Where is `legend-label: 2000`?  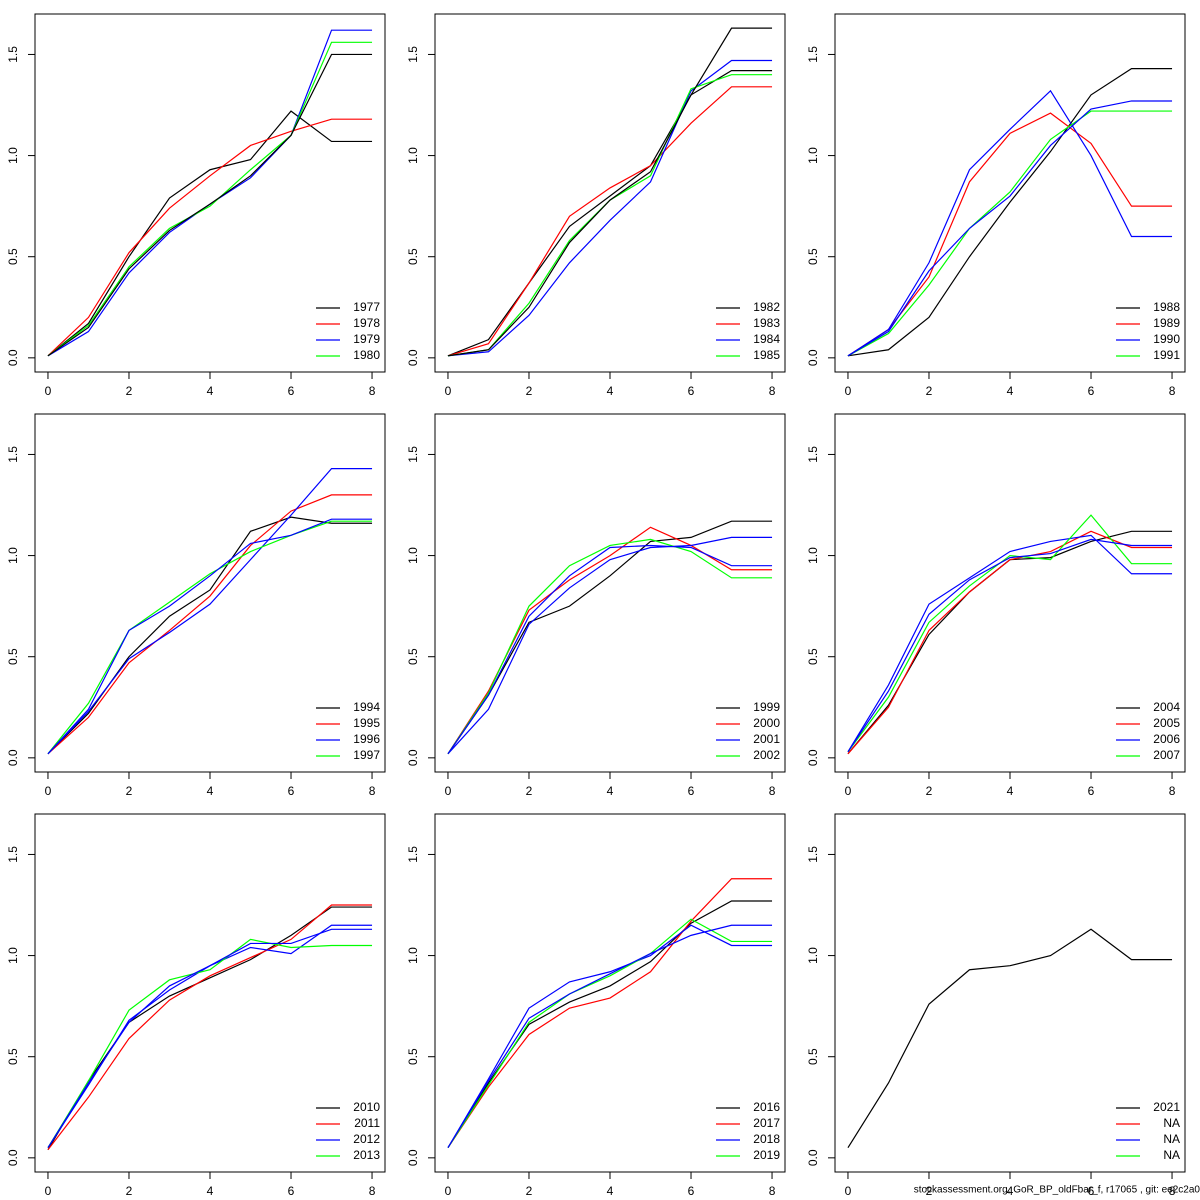
legend-label: 2000 is located at coordinates (766, 723).